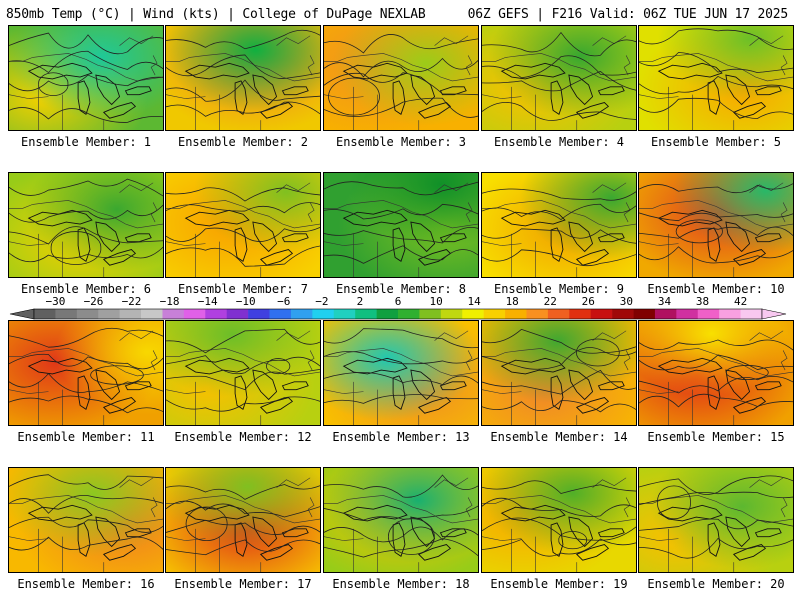 Image resolution: width=800 pixels, height=600 pixels. I want to click on ensemble-member-label: Ensemble Member: 18, so click(401, 584).